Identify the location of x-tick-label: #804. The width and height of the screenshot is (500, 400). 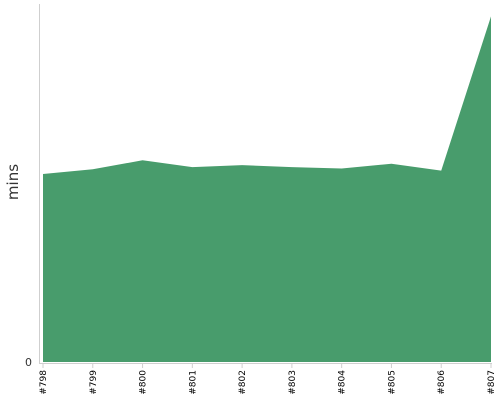
(343, 382).